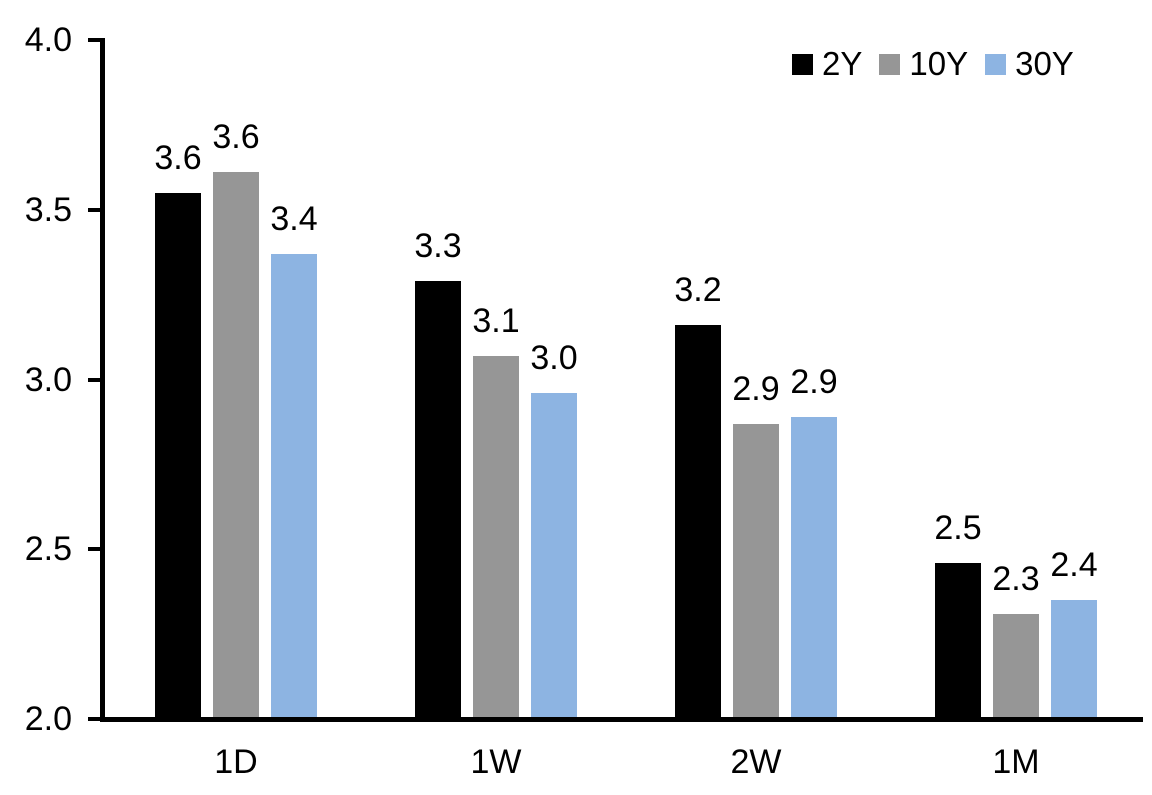 The image size is (1152, 795). Describe the element at coordinates (294, 486) in the screenshot. I see `bar-1D-30Y` at that location.